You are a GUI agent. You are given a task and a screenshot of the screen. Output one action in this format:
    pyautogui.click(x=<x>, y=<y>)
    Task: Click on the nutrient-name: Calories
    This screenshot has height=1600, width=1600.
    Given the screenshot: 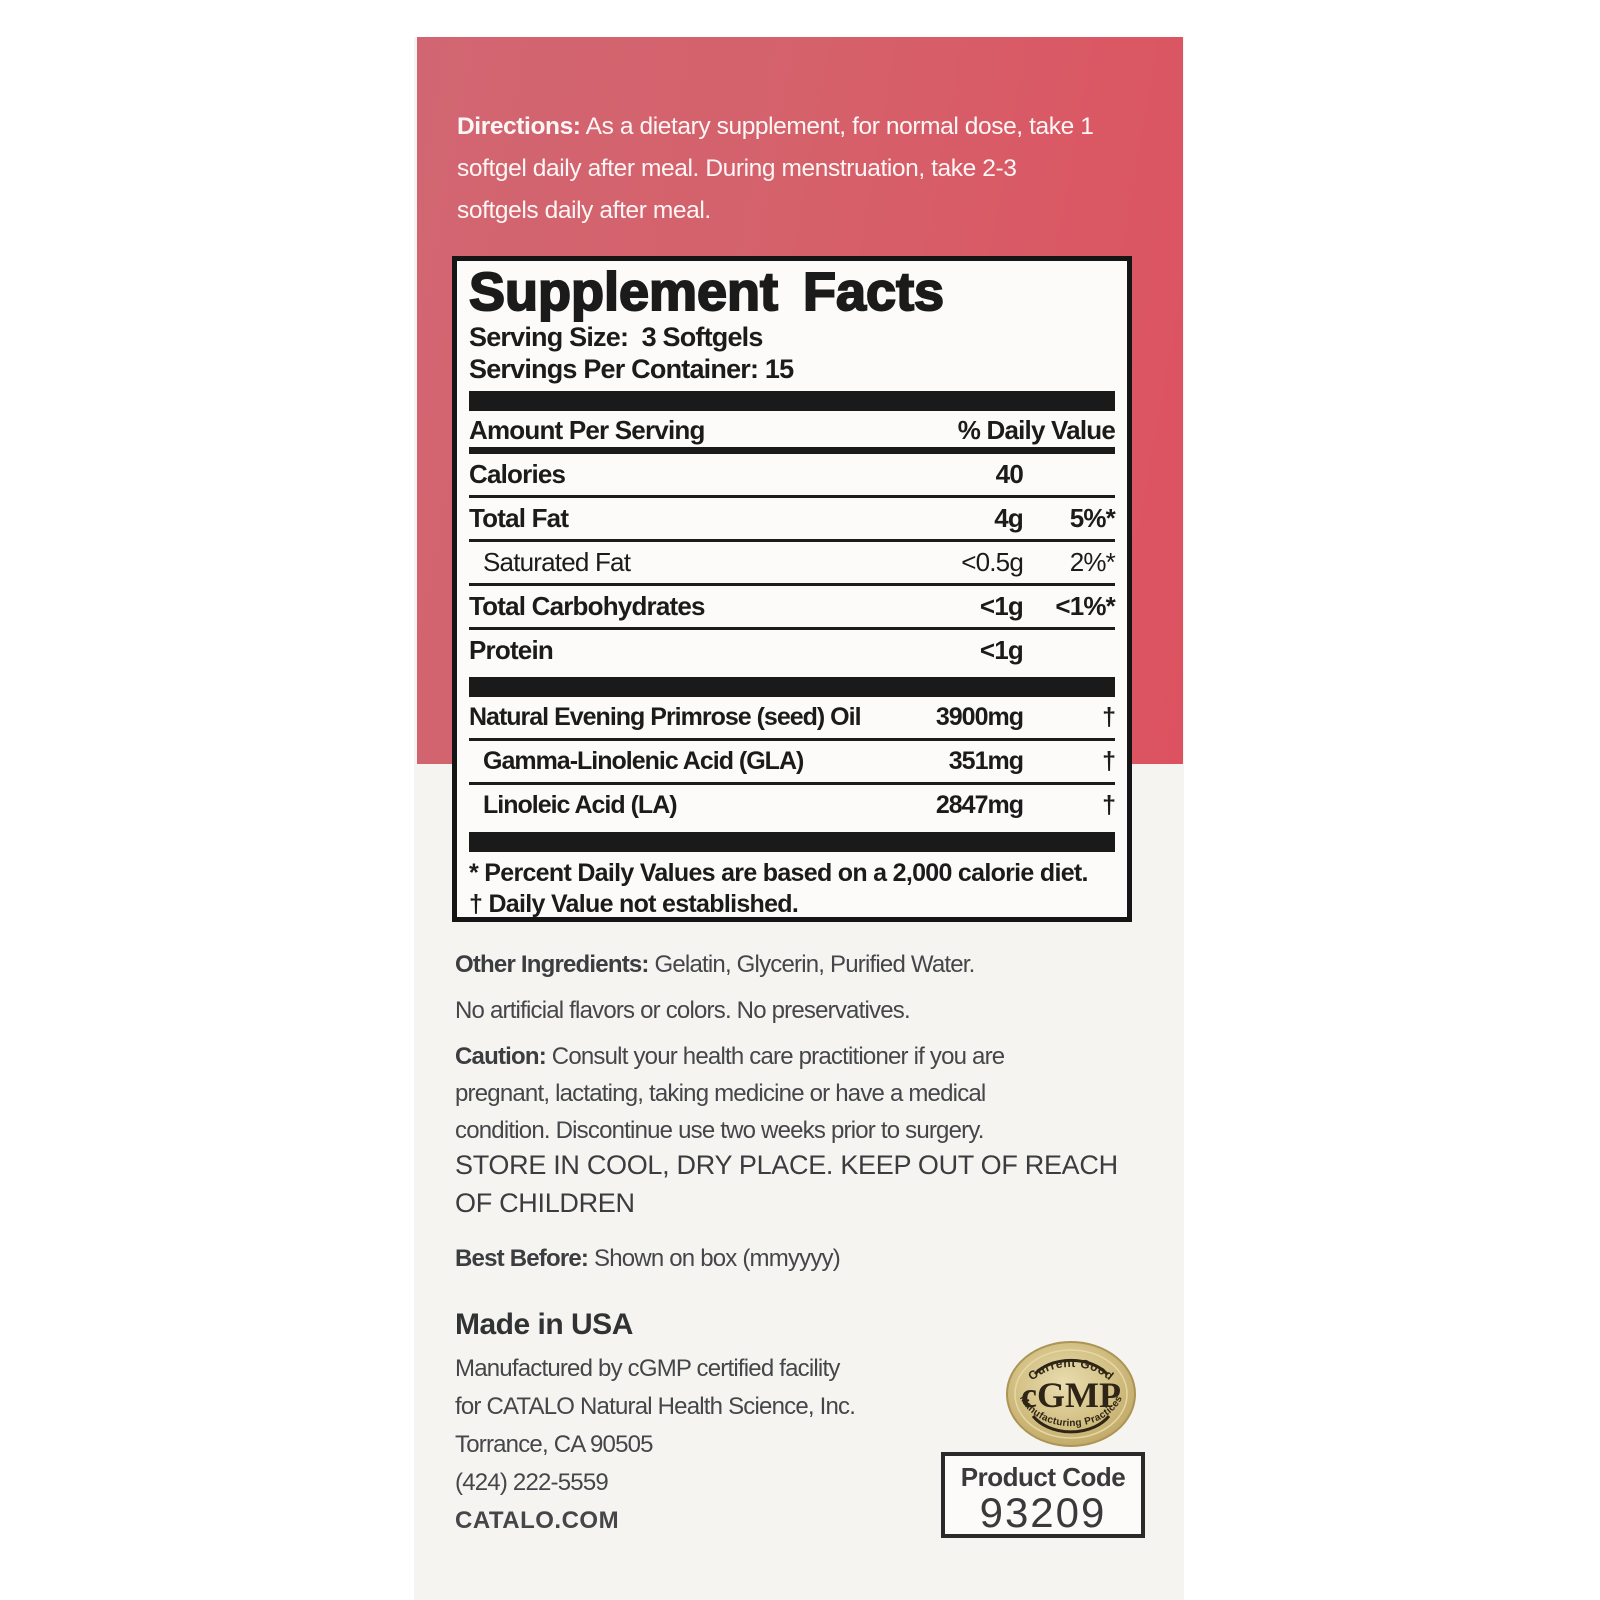 What is the action you would take?
    pyautogui.click(x=517, y=474)
    